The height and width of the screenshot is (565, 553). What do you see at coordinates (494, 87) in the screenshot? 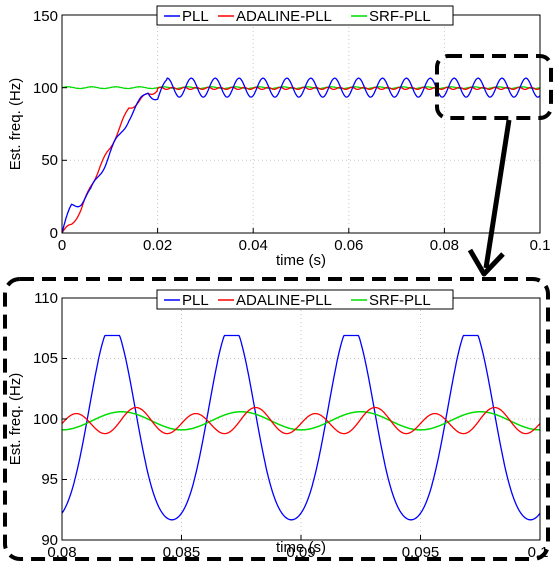
I see `zoom-highlight-box` at bounding box center [494, 87].